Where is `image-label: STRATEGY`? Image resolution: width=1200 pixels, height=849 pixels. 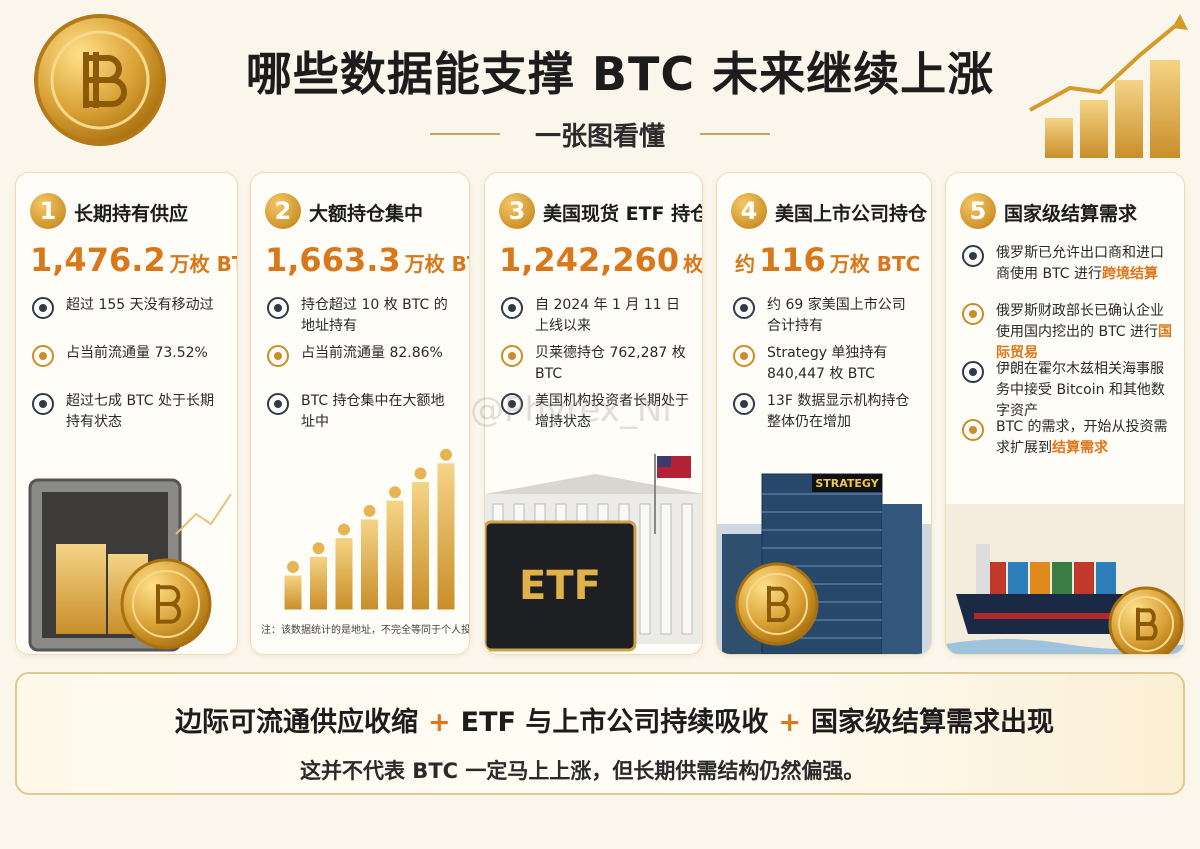 image-label: STRATEGY is located at coordinates (847, 483).